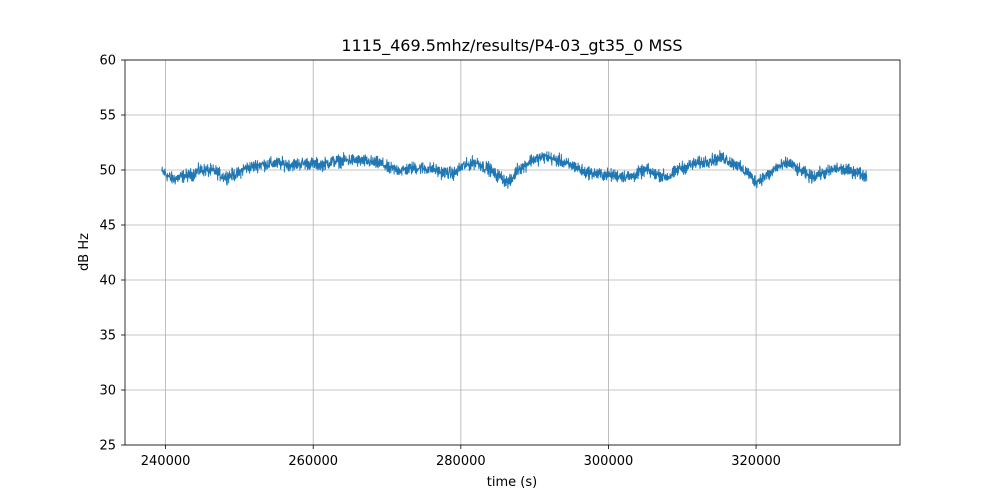 The image size is (1000, 500). Describe the element at coordinates (609, 461) in the screenshot. I see `x-tick-label: 300000` at that location.